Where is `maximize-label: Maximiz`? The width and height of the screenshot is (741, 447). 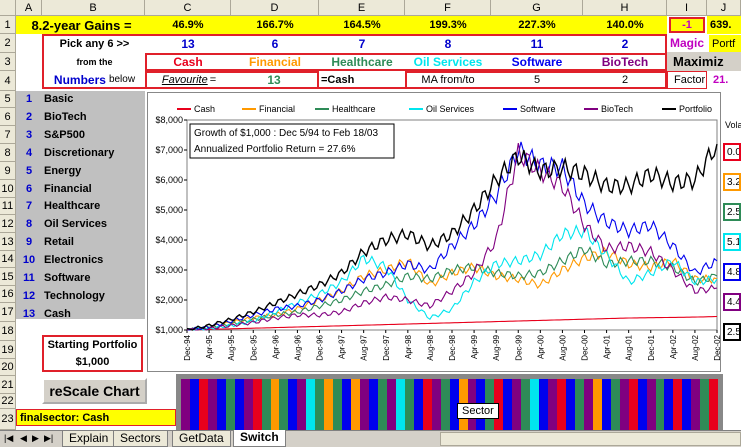 maximize-label: Maximiz is located at coordinates (704, 61).